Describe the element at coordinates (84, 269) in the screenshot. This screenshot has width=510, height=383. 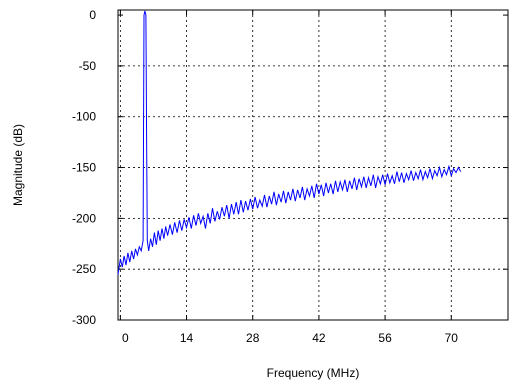
I see `y-tick-label: -250` at that location.